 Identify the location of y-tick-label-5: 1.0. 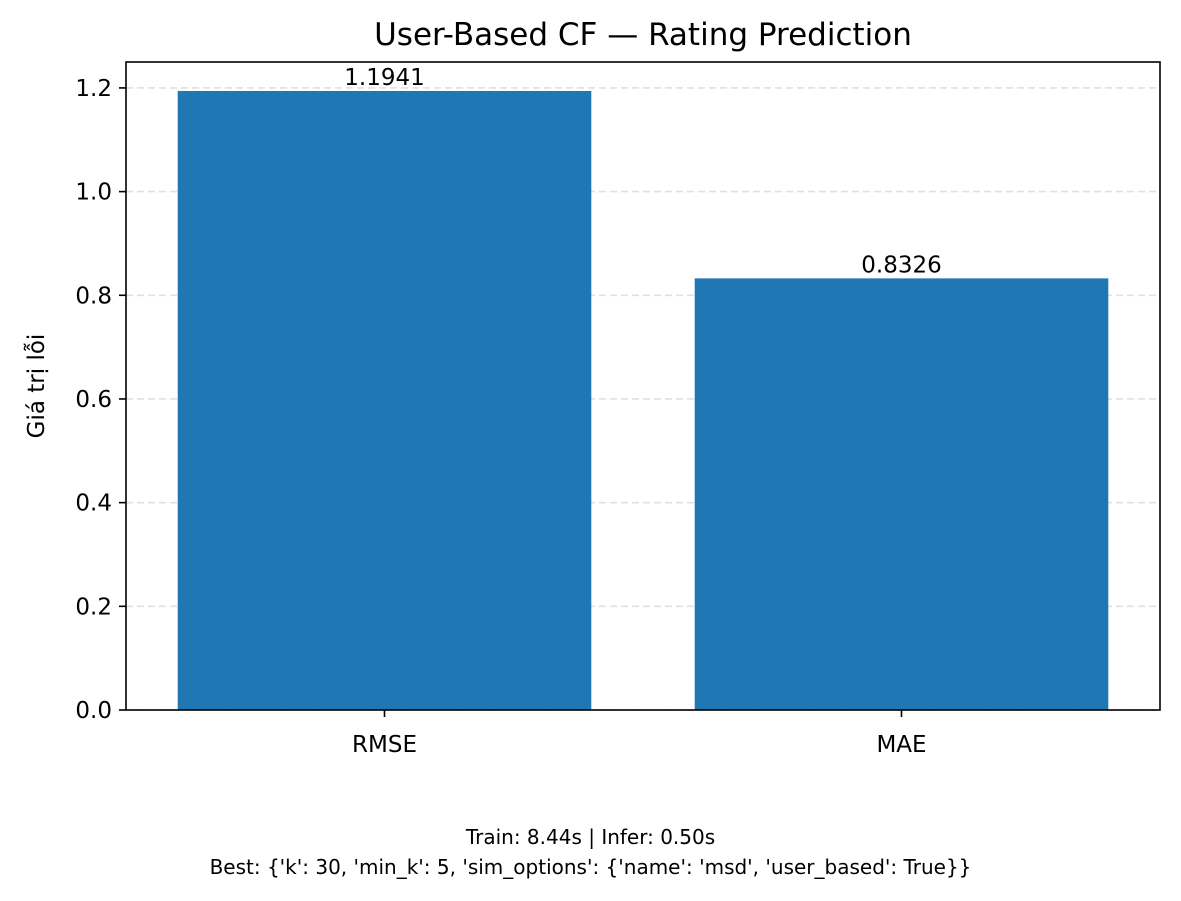
(93, 193).